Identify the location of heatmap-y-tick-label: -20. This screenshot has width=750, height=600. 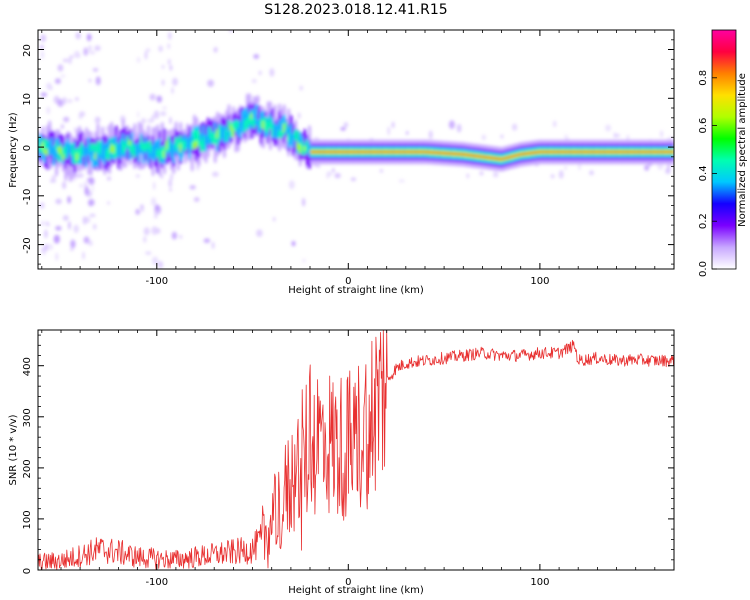
(27, 245).